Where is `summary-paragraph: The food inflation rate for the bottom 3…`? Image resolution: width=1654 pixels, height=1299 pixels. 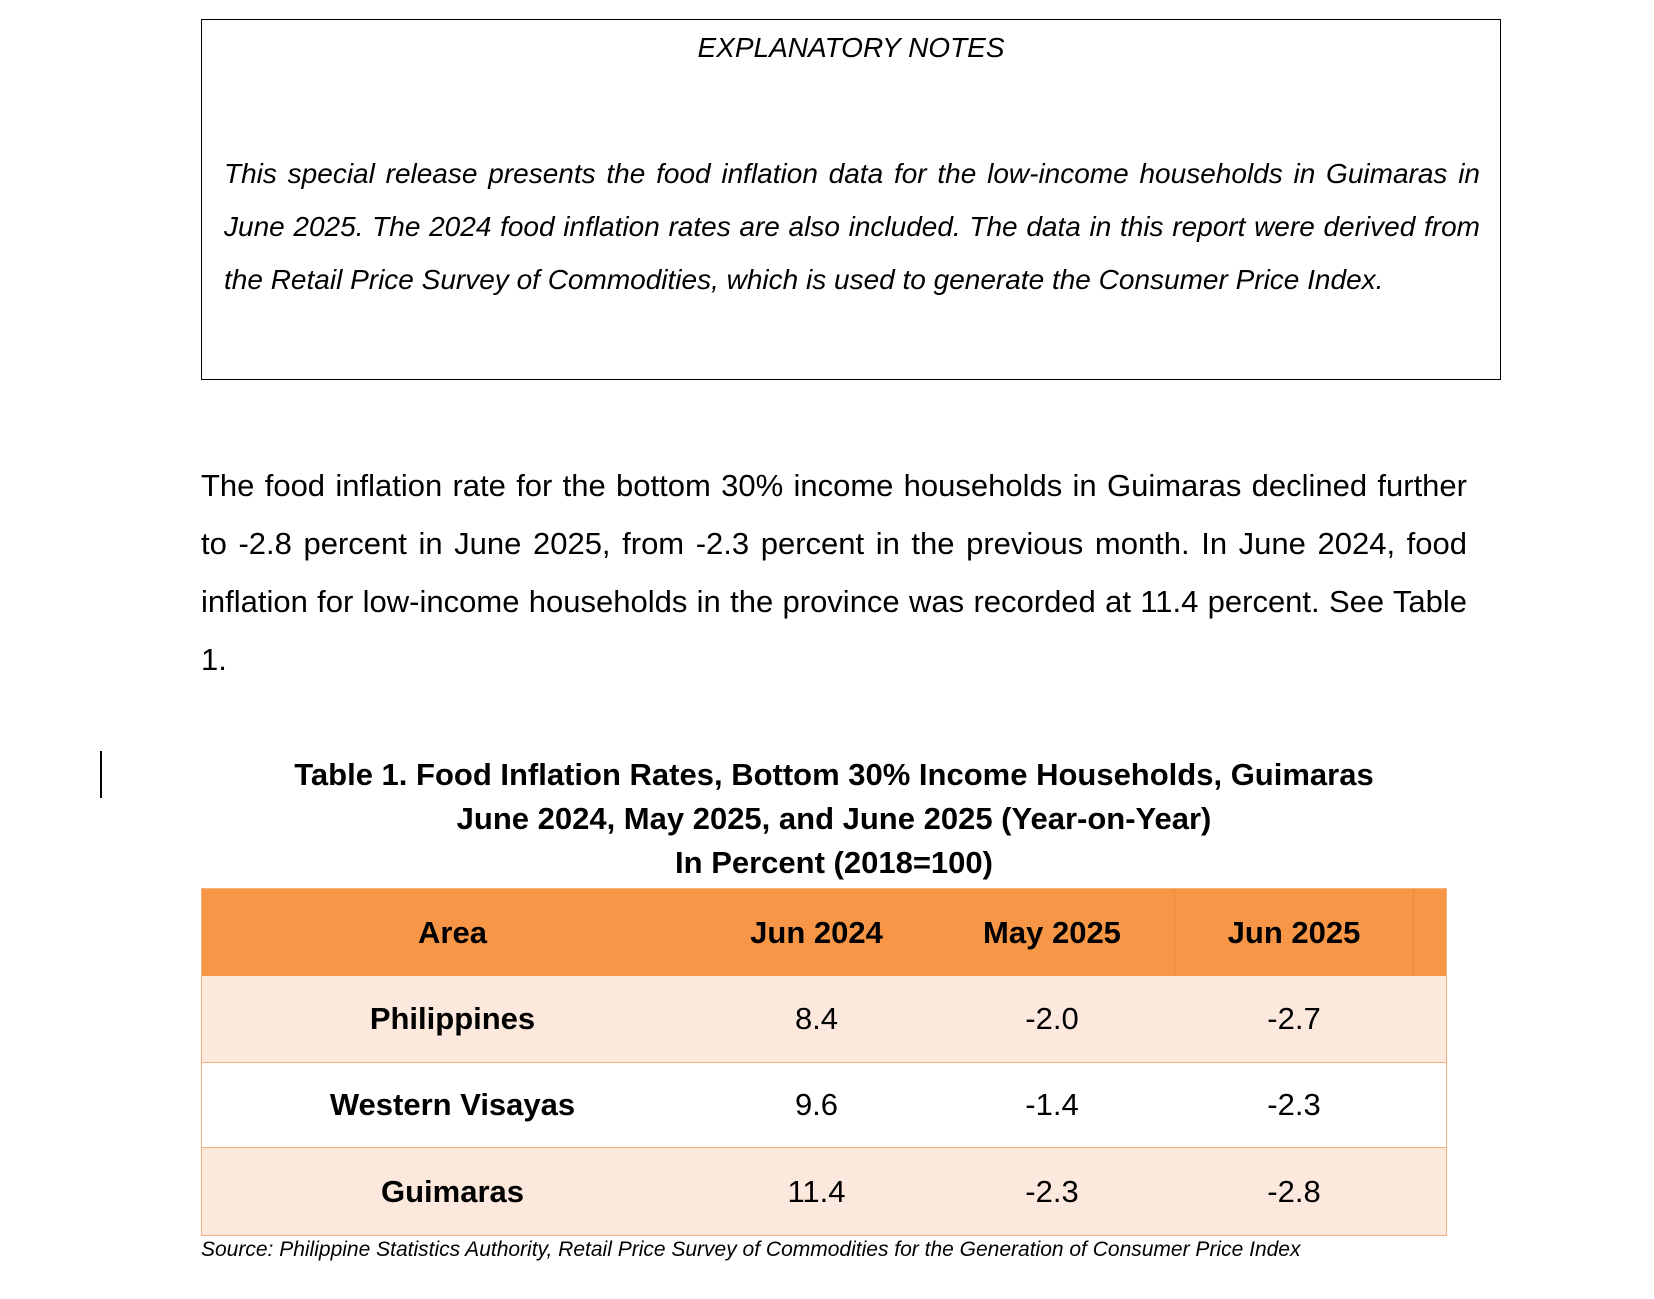
summary-paragraph: The food inflation rate for the bottom 3… is located at coordinates (834, 572).